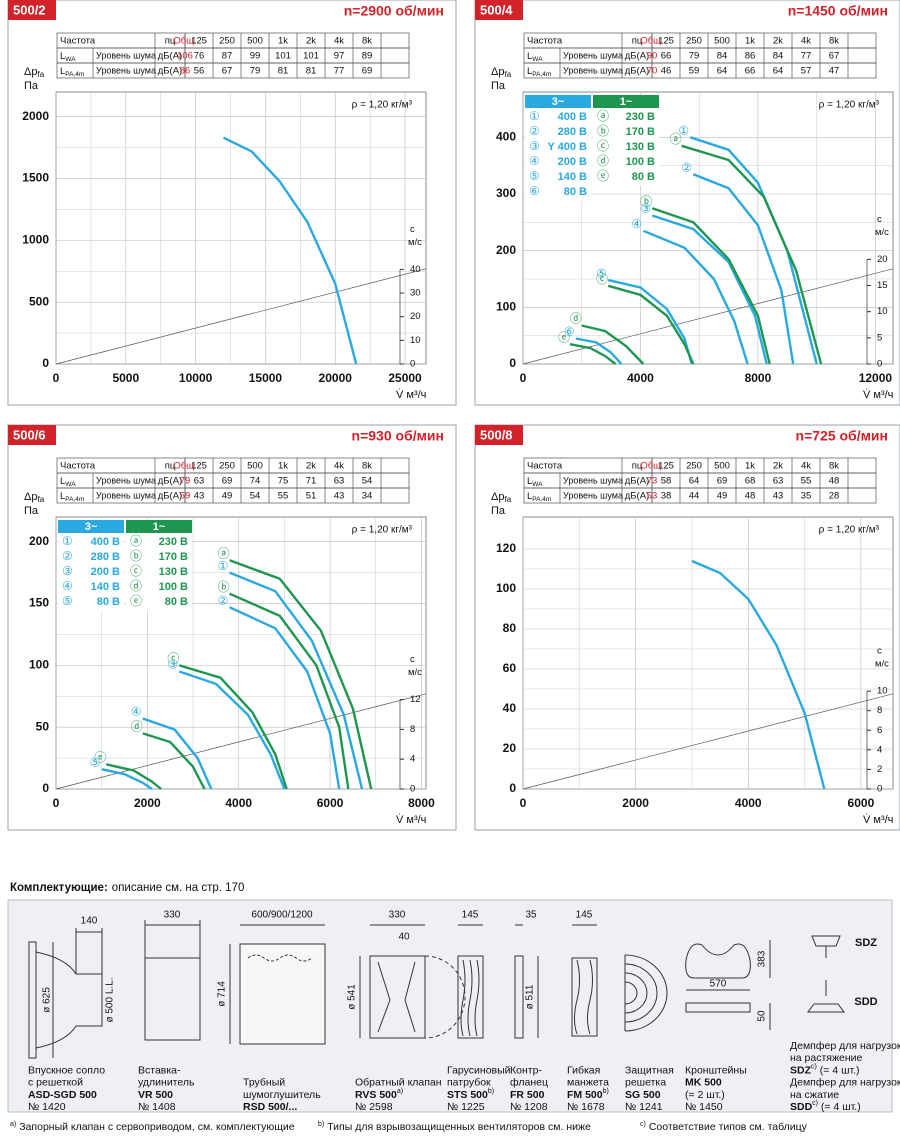 This screenshot has height=1137, width=900. I want to click on item-caption-text: MK 500, so click(703, 1082).